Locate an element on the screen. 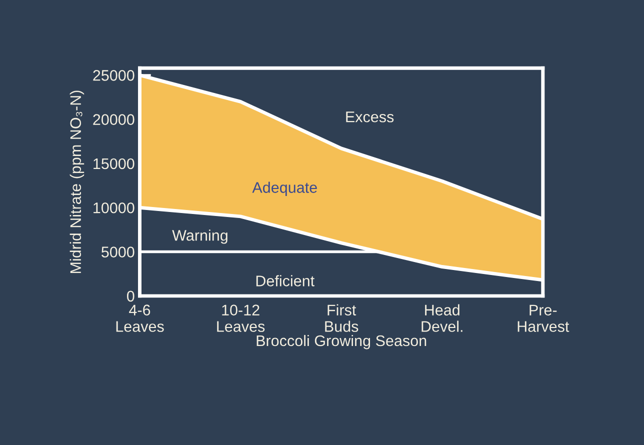  y-tick-label: 20000 is located at coordinates (113, 119).